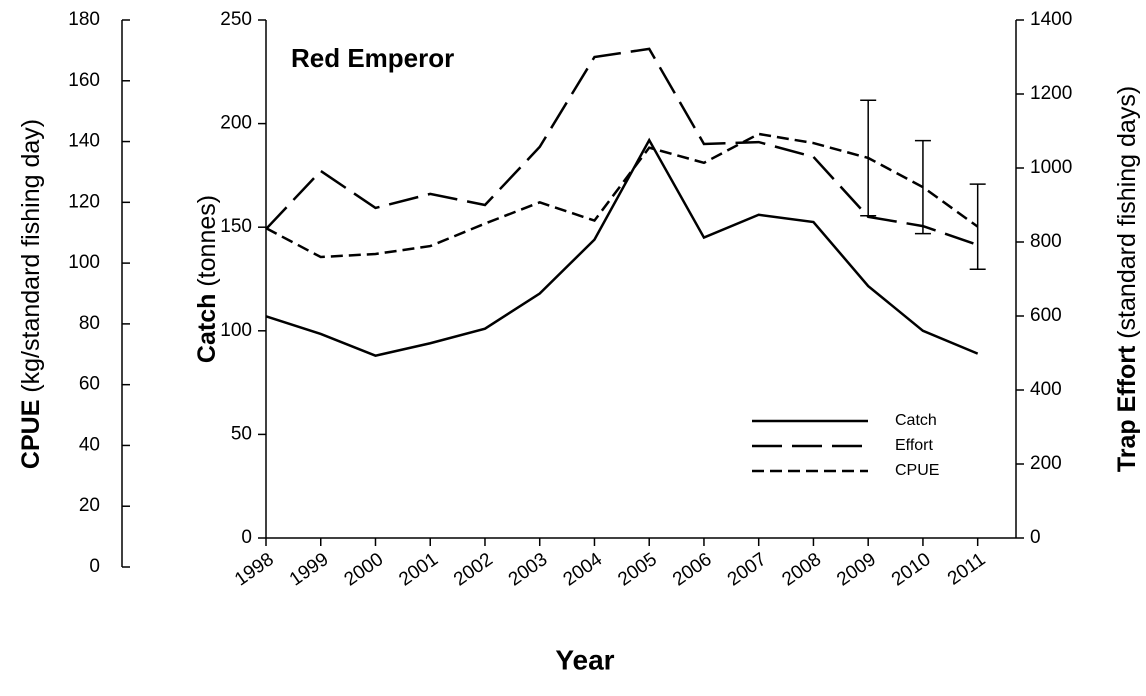 The height and width of the screenshot is (696, 1146). Describe the element at coordinates (856, 569) in the screenshot. I see `x-tick-label: 2009` at that location.